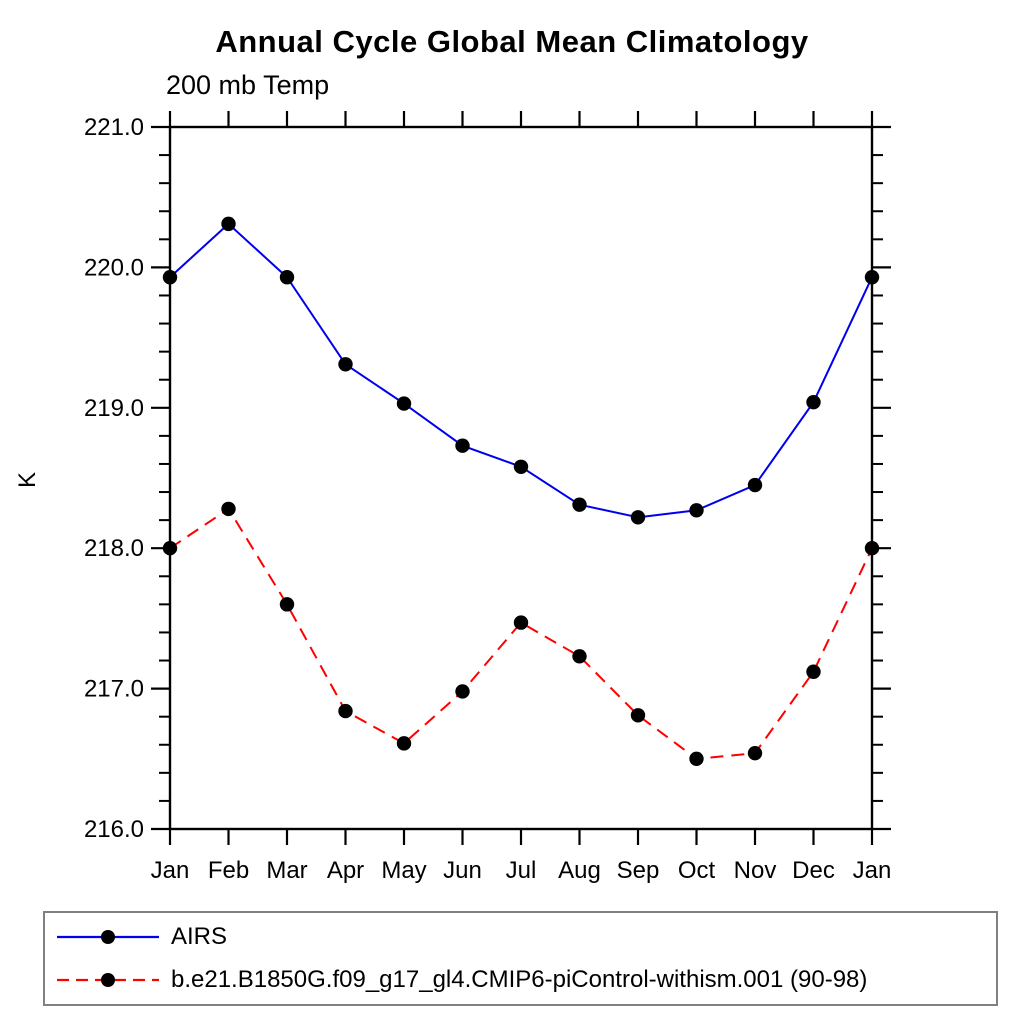 This screenshot has width=1024, height=1024. What do you see at coordinates (638, 870) in the screenshot?
I see `x-tick-label: Sep` at bounding box center [638, 870].